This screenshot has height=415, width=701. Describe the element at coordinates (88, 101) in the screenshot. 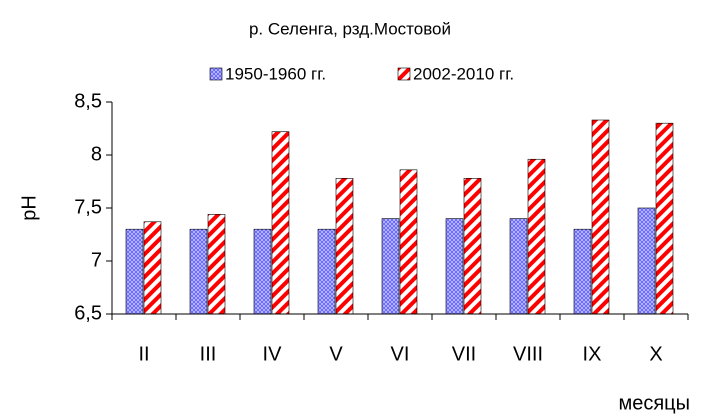

I see `y-tick-label: 8,5` at that location.